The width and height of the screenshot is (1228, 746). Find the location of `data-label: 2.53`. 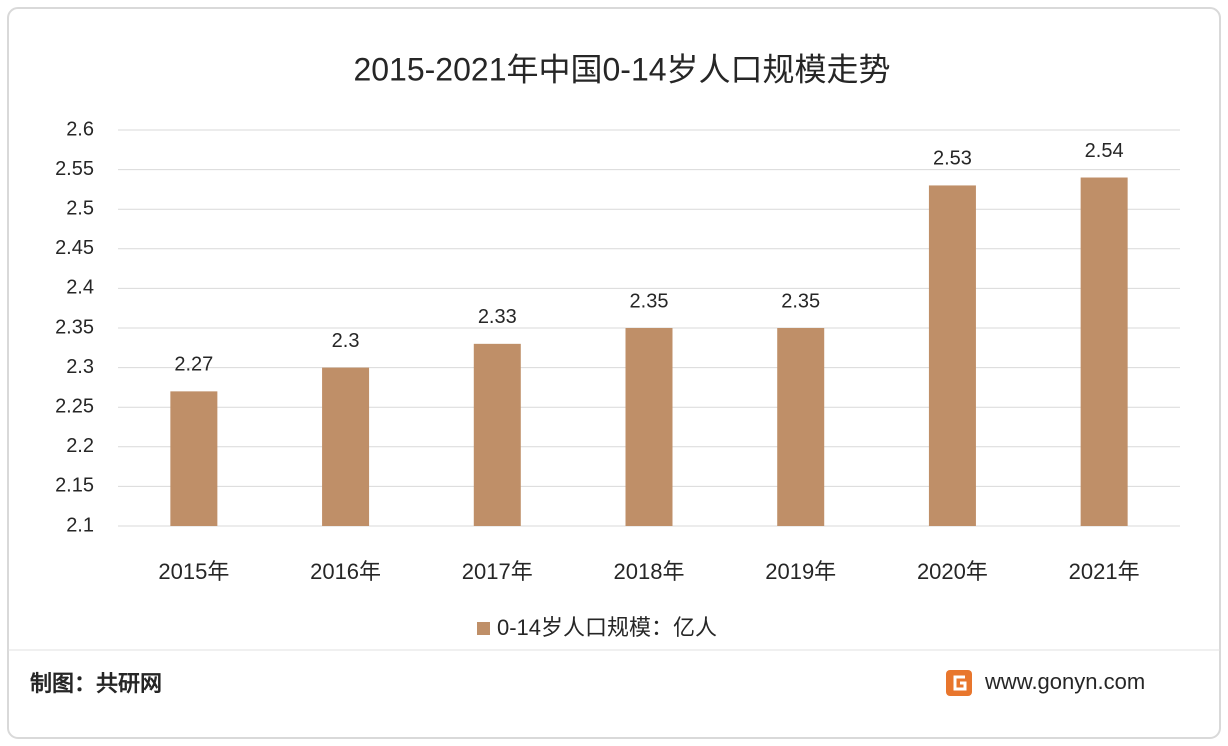

data-label: 2.53 is located at coordinates (952, 159).